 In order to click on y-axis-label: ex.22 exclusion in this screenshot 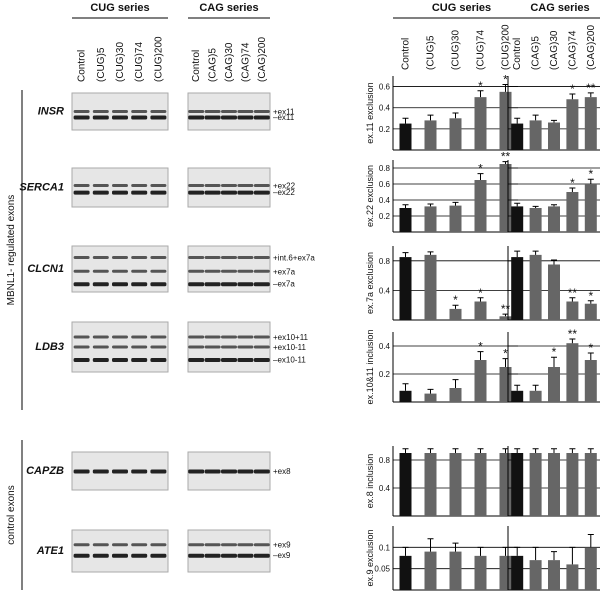, I will do `click(370, 196)`.